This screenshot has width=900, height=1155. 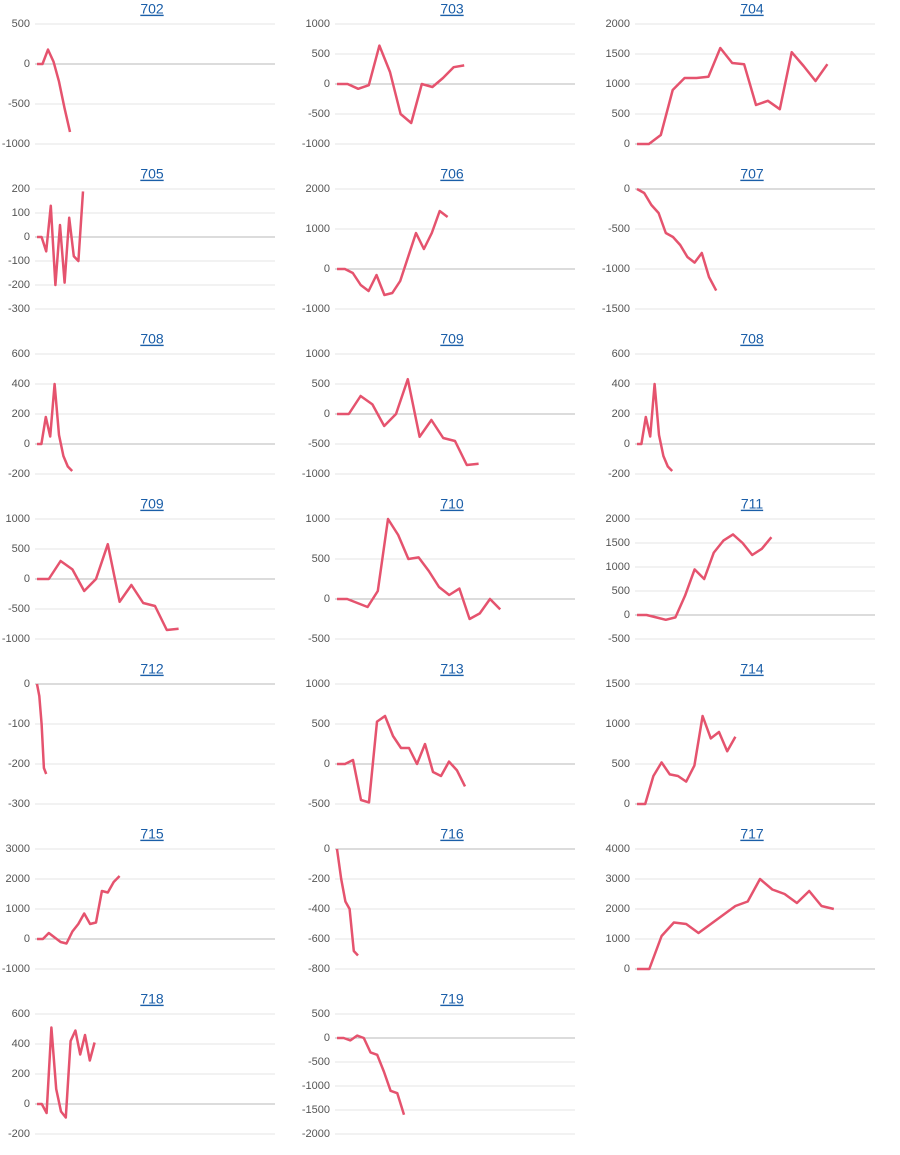 What do you see at coordinates (19, 261) in the screenshot?
I see `y-tick-label: -100` at bounding box center [19, 261].